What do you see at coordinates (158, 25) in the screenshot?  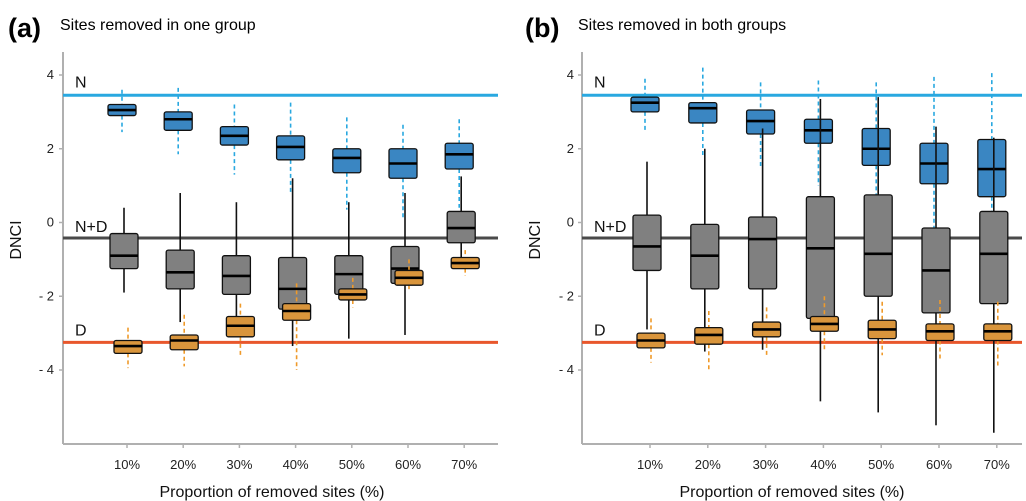 I see `panel-a-title: Sites removed in one group` at bounding box center [158, 25].